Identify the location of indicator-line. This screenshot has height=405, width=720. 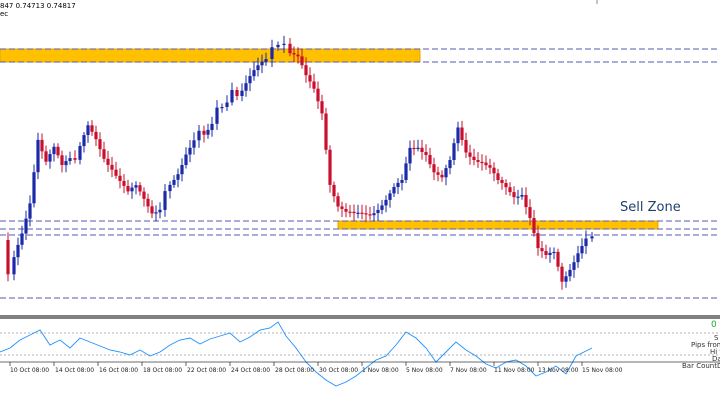
(296, 354).